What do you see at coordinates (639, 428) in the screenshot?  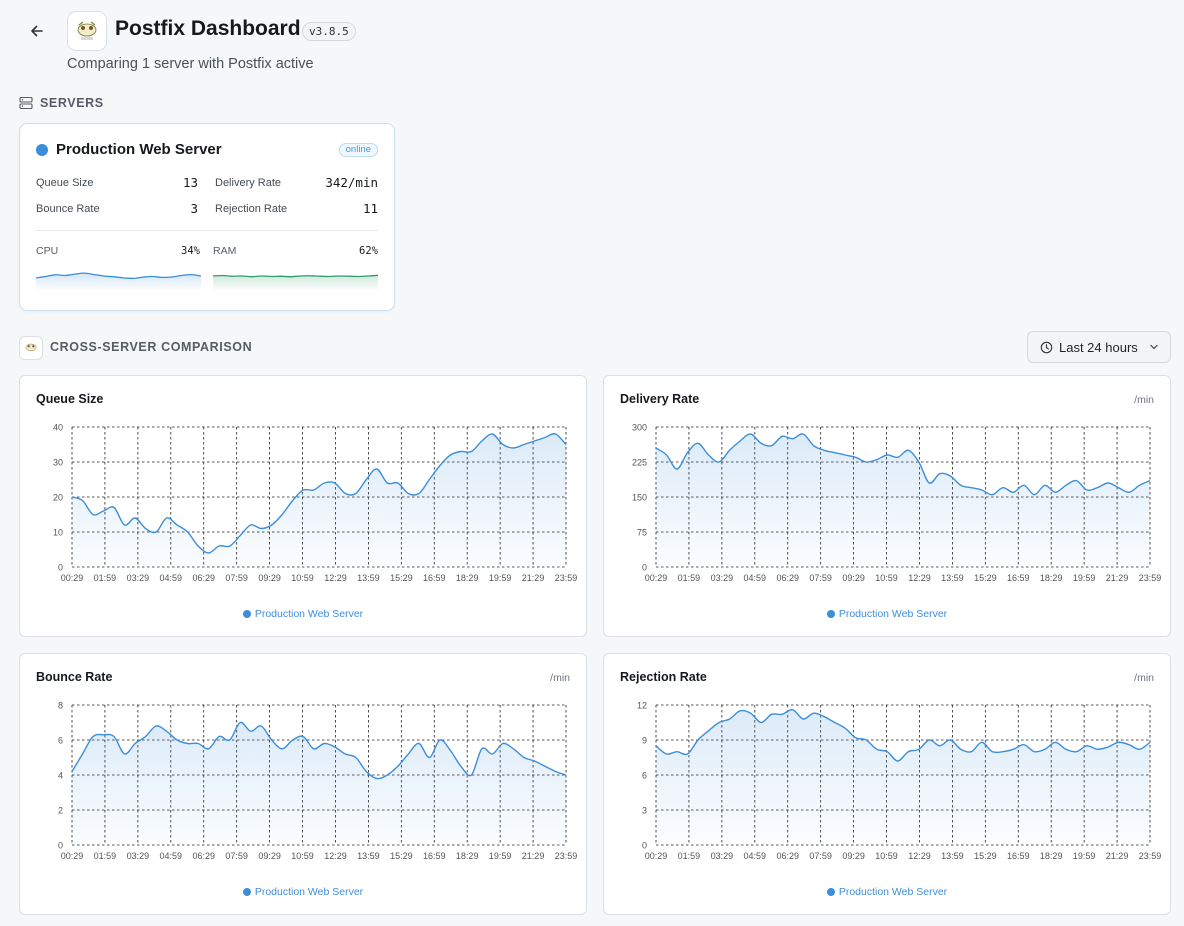 I see `y-tick-label: 300` at bounding box center [639, 428].